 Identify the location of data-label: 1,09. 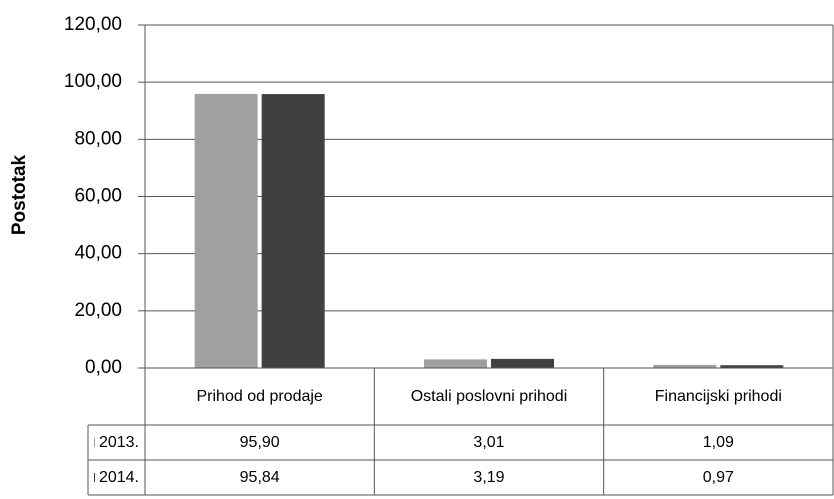
(718, 442).